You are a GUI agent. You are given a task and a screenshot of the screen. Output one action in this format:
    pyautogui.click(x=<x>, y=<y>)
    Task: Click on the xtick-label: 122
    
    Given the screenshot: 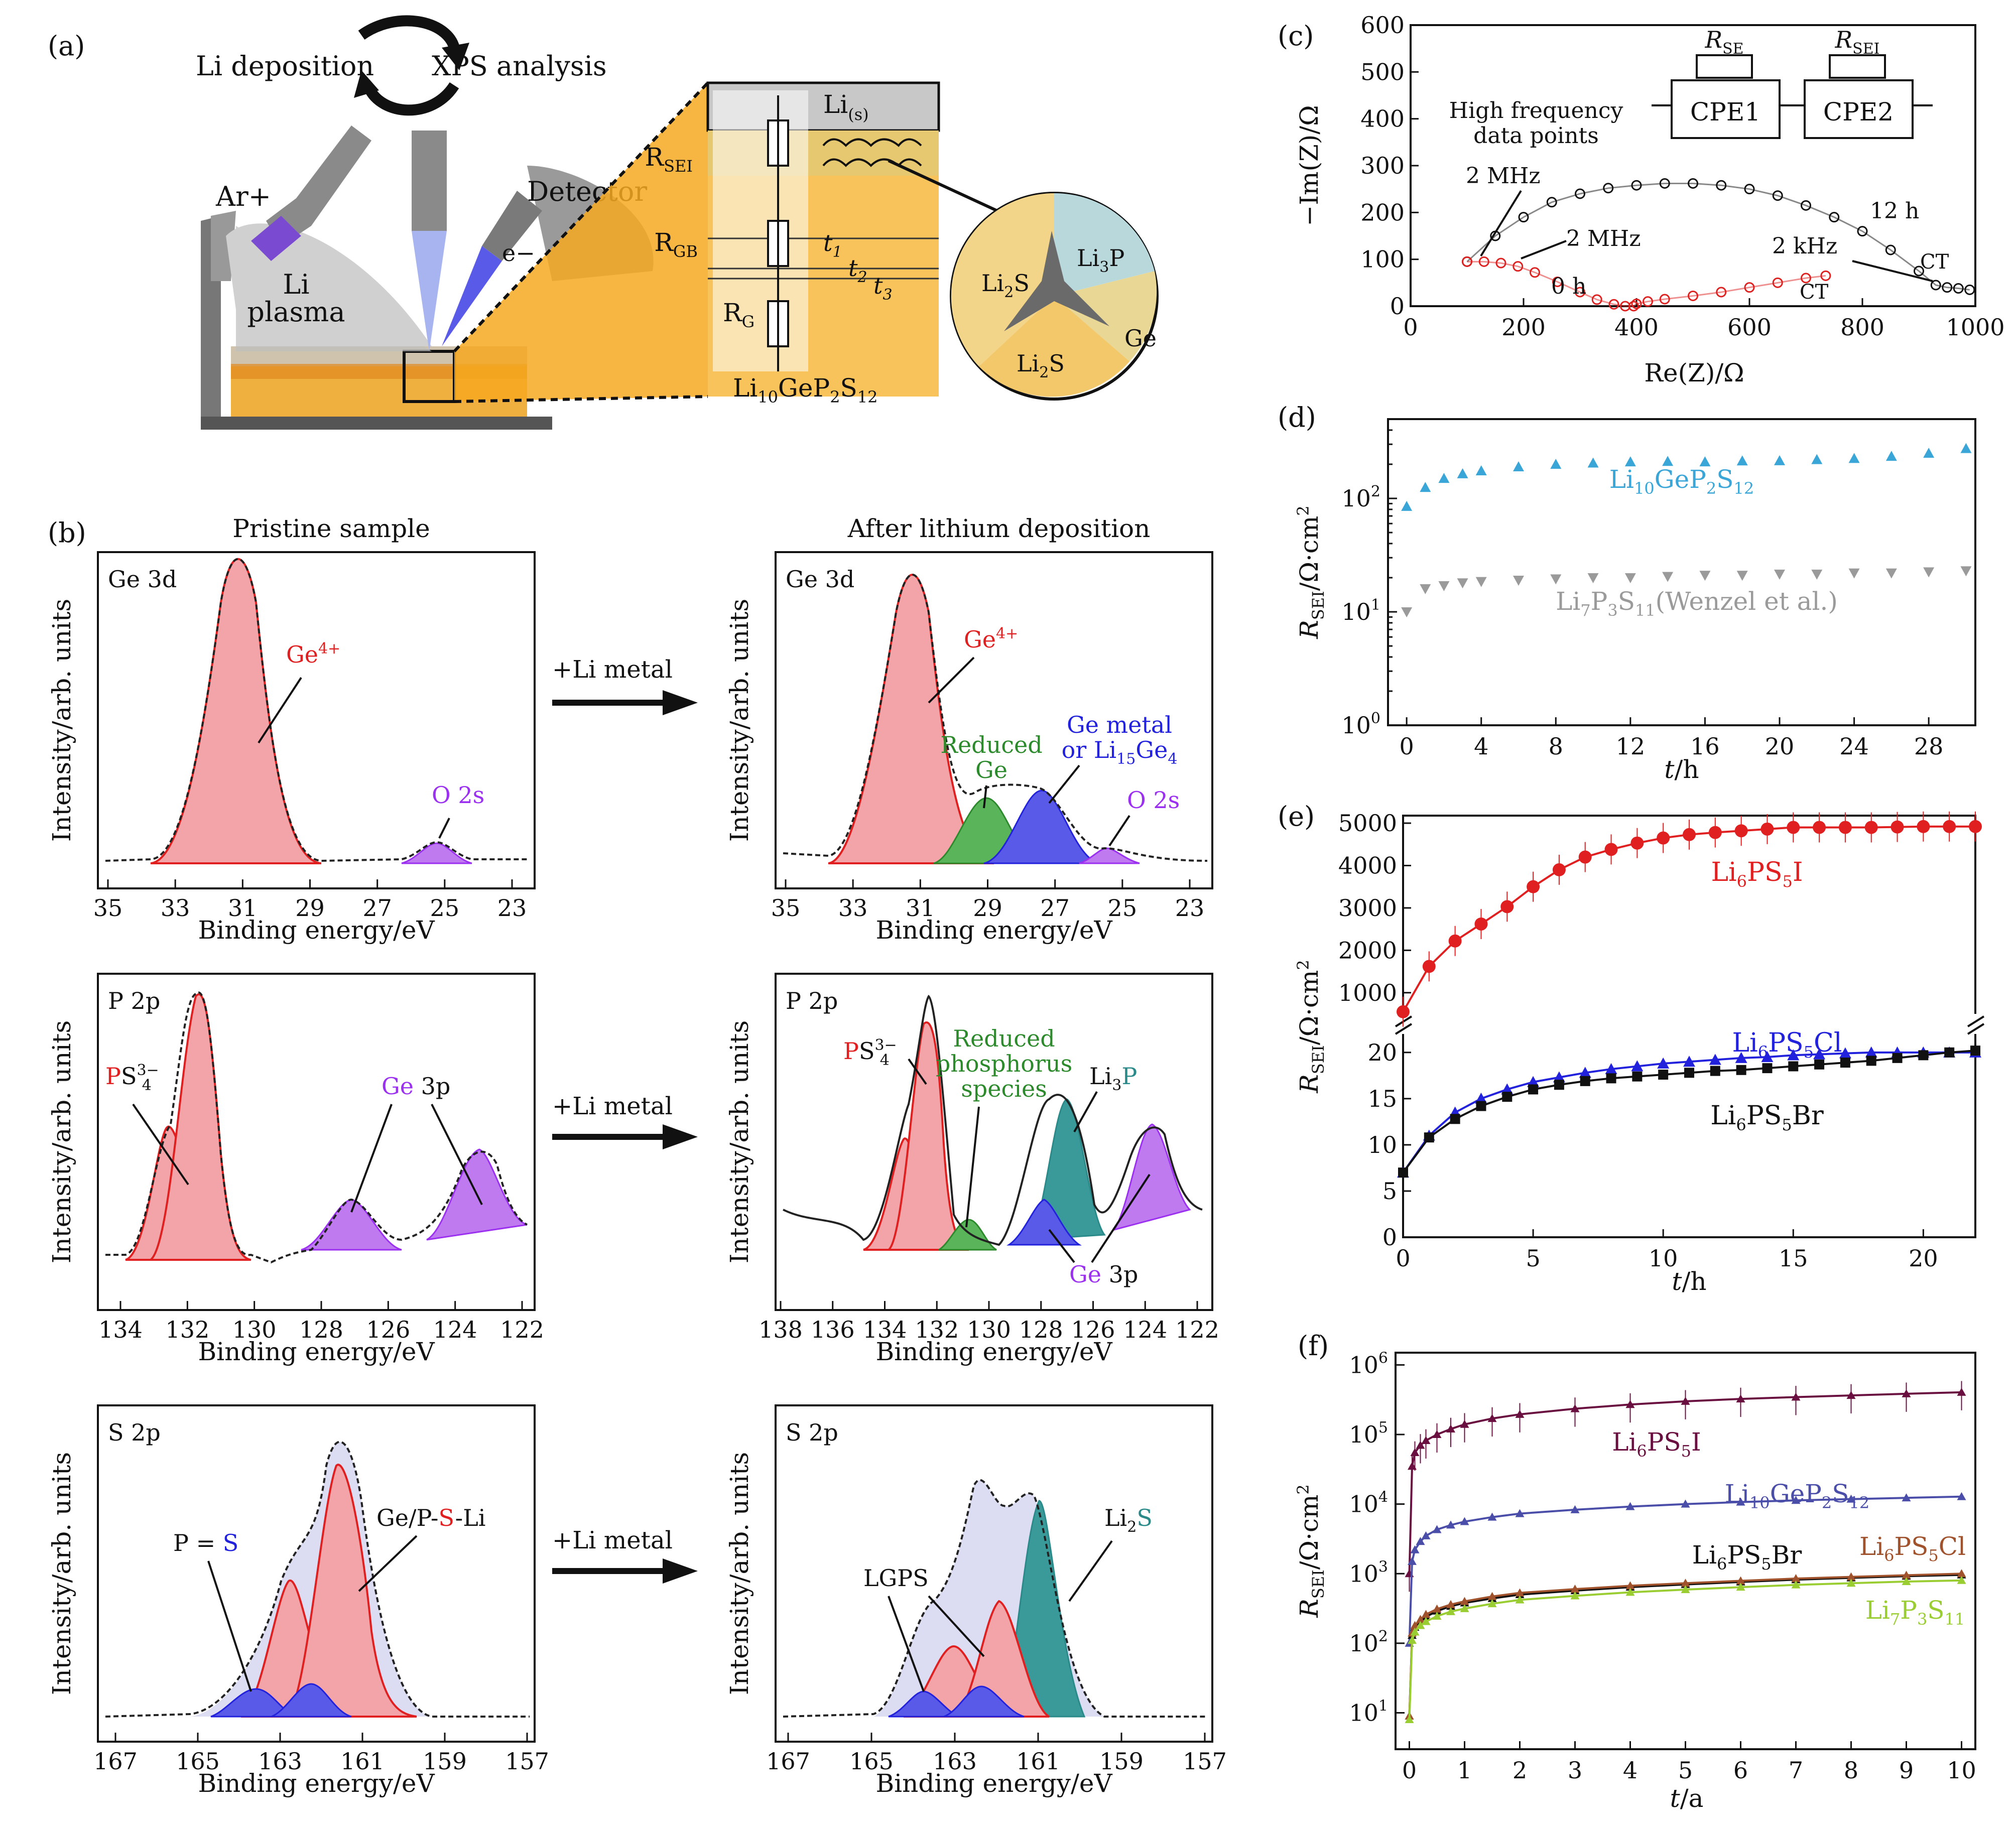 What is the action you would take?
    pyautogui.click(x=522, y=1329)
    